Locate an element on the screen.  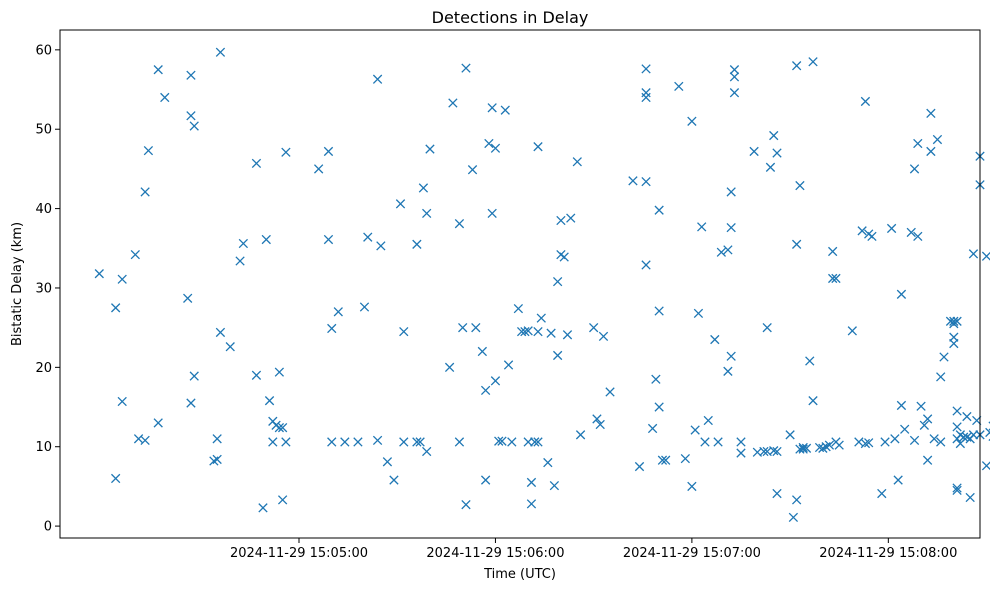
y-axis-title: Bistatic Delay (km) is located at coordinates (17, 284).